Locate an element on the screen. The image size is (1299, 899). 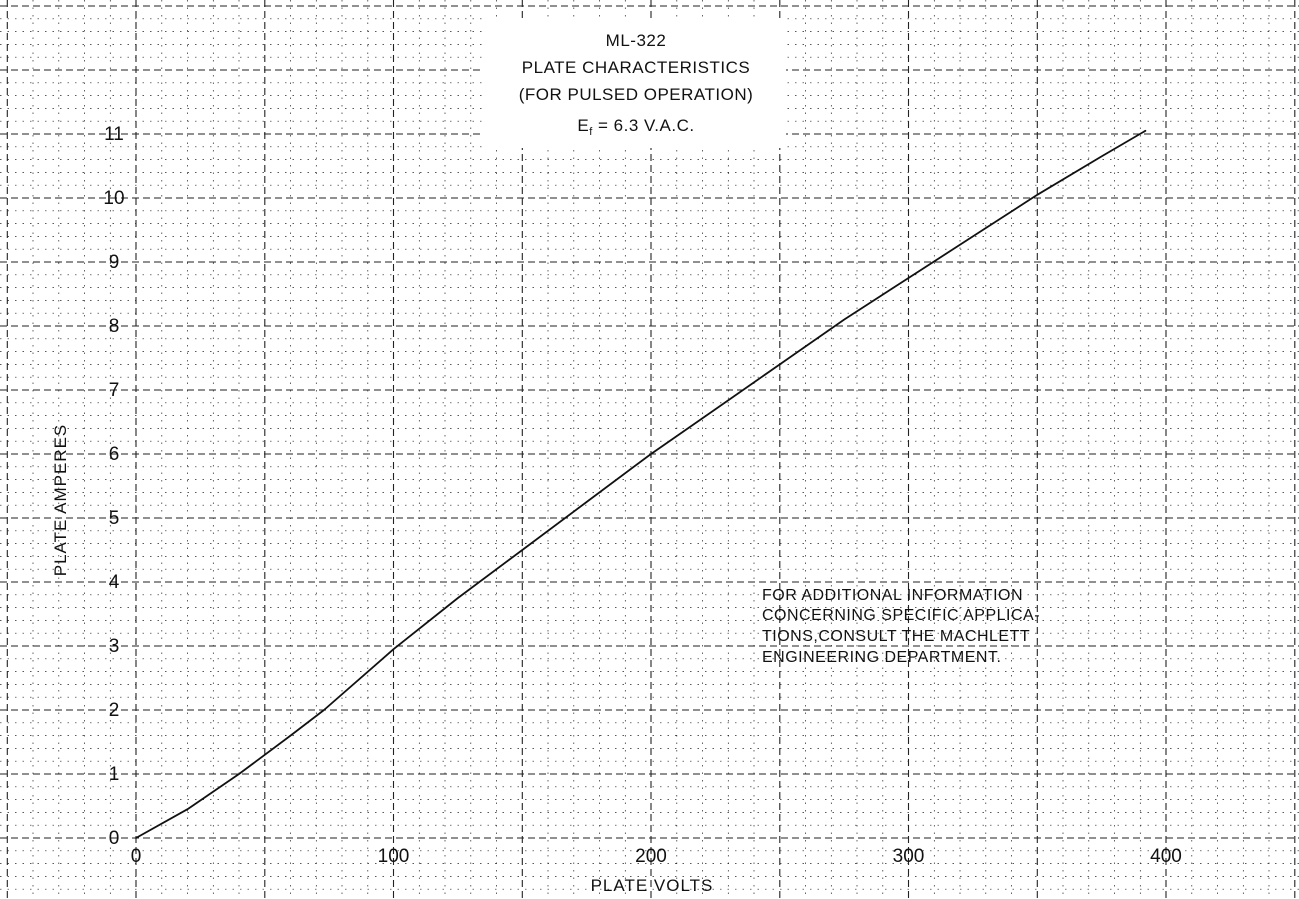
condition-value: = 6.3 V.A.C. is located at coordinates (644, 125).